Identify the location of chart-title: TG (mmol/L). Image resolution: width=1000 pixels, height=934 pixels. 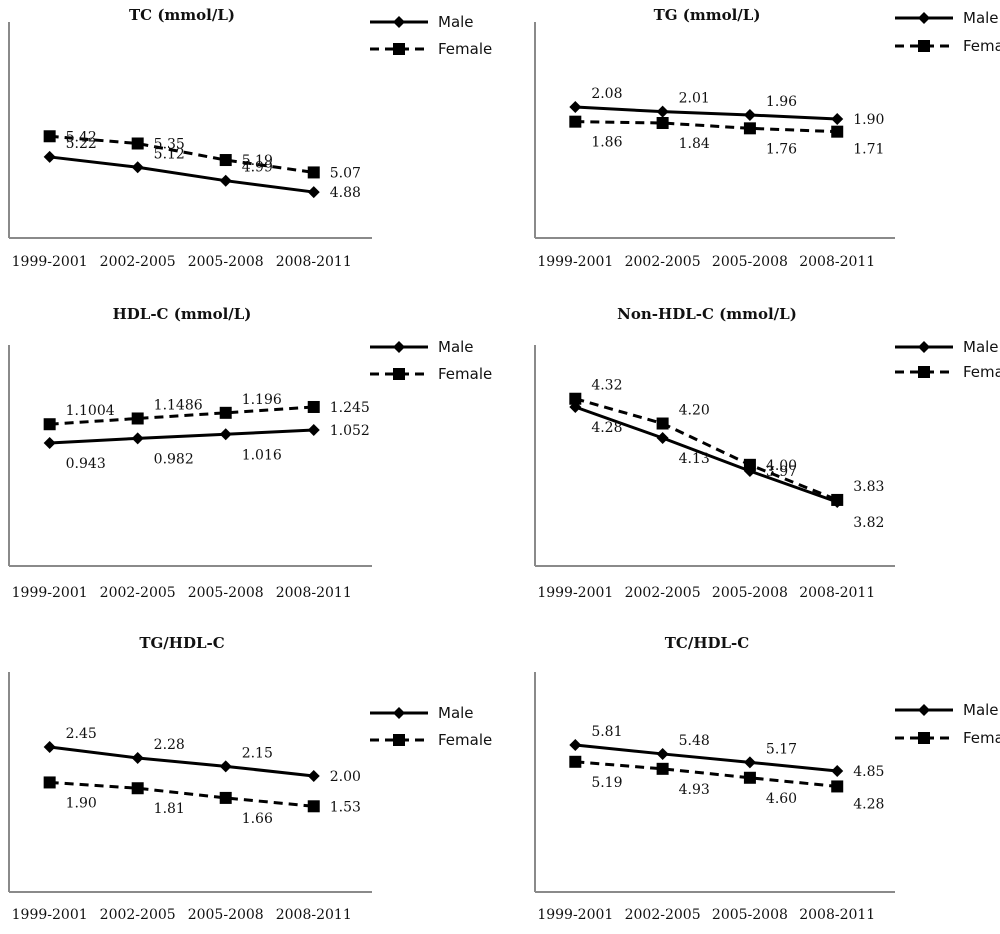
(707, 15).